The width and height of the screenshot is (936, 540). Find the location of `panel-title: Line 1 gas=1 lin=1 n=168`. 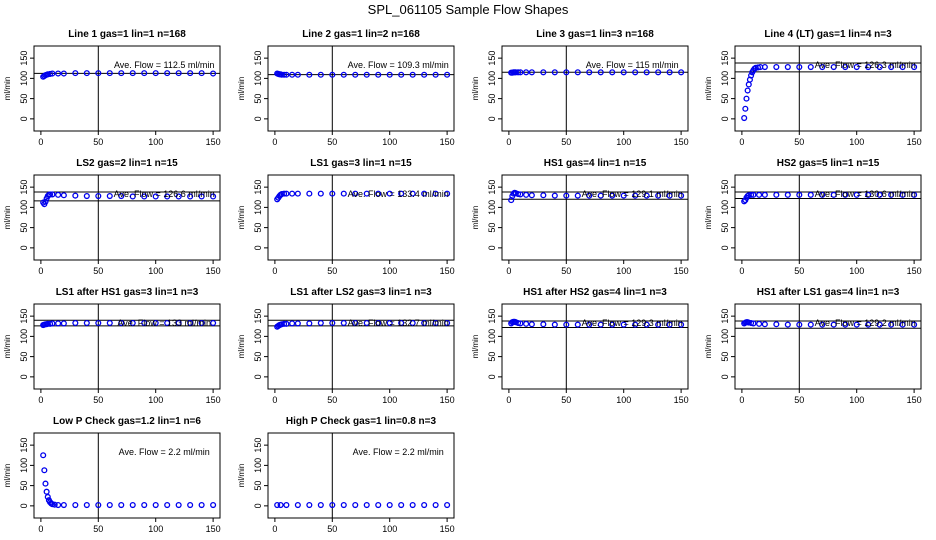

panel-title: Line 1 gas=1 lin=1 n=168 is located at coordinates (127, 34).